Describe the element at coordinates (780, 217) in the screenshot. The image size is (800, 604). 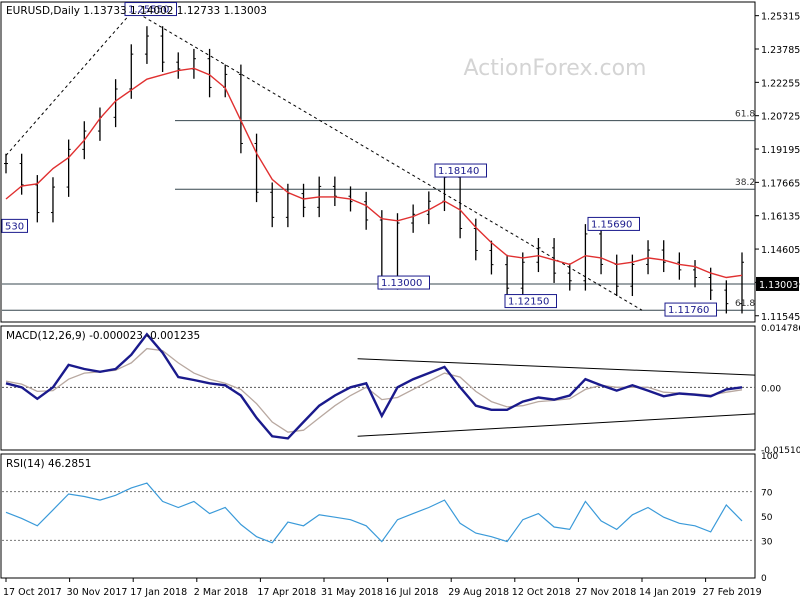
I see `price-y-tick-label: 1.16135` at that location.